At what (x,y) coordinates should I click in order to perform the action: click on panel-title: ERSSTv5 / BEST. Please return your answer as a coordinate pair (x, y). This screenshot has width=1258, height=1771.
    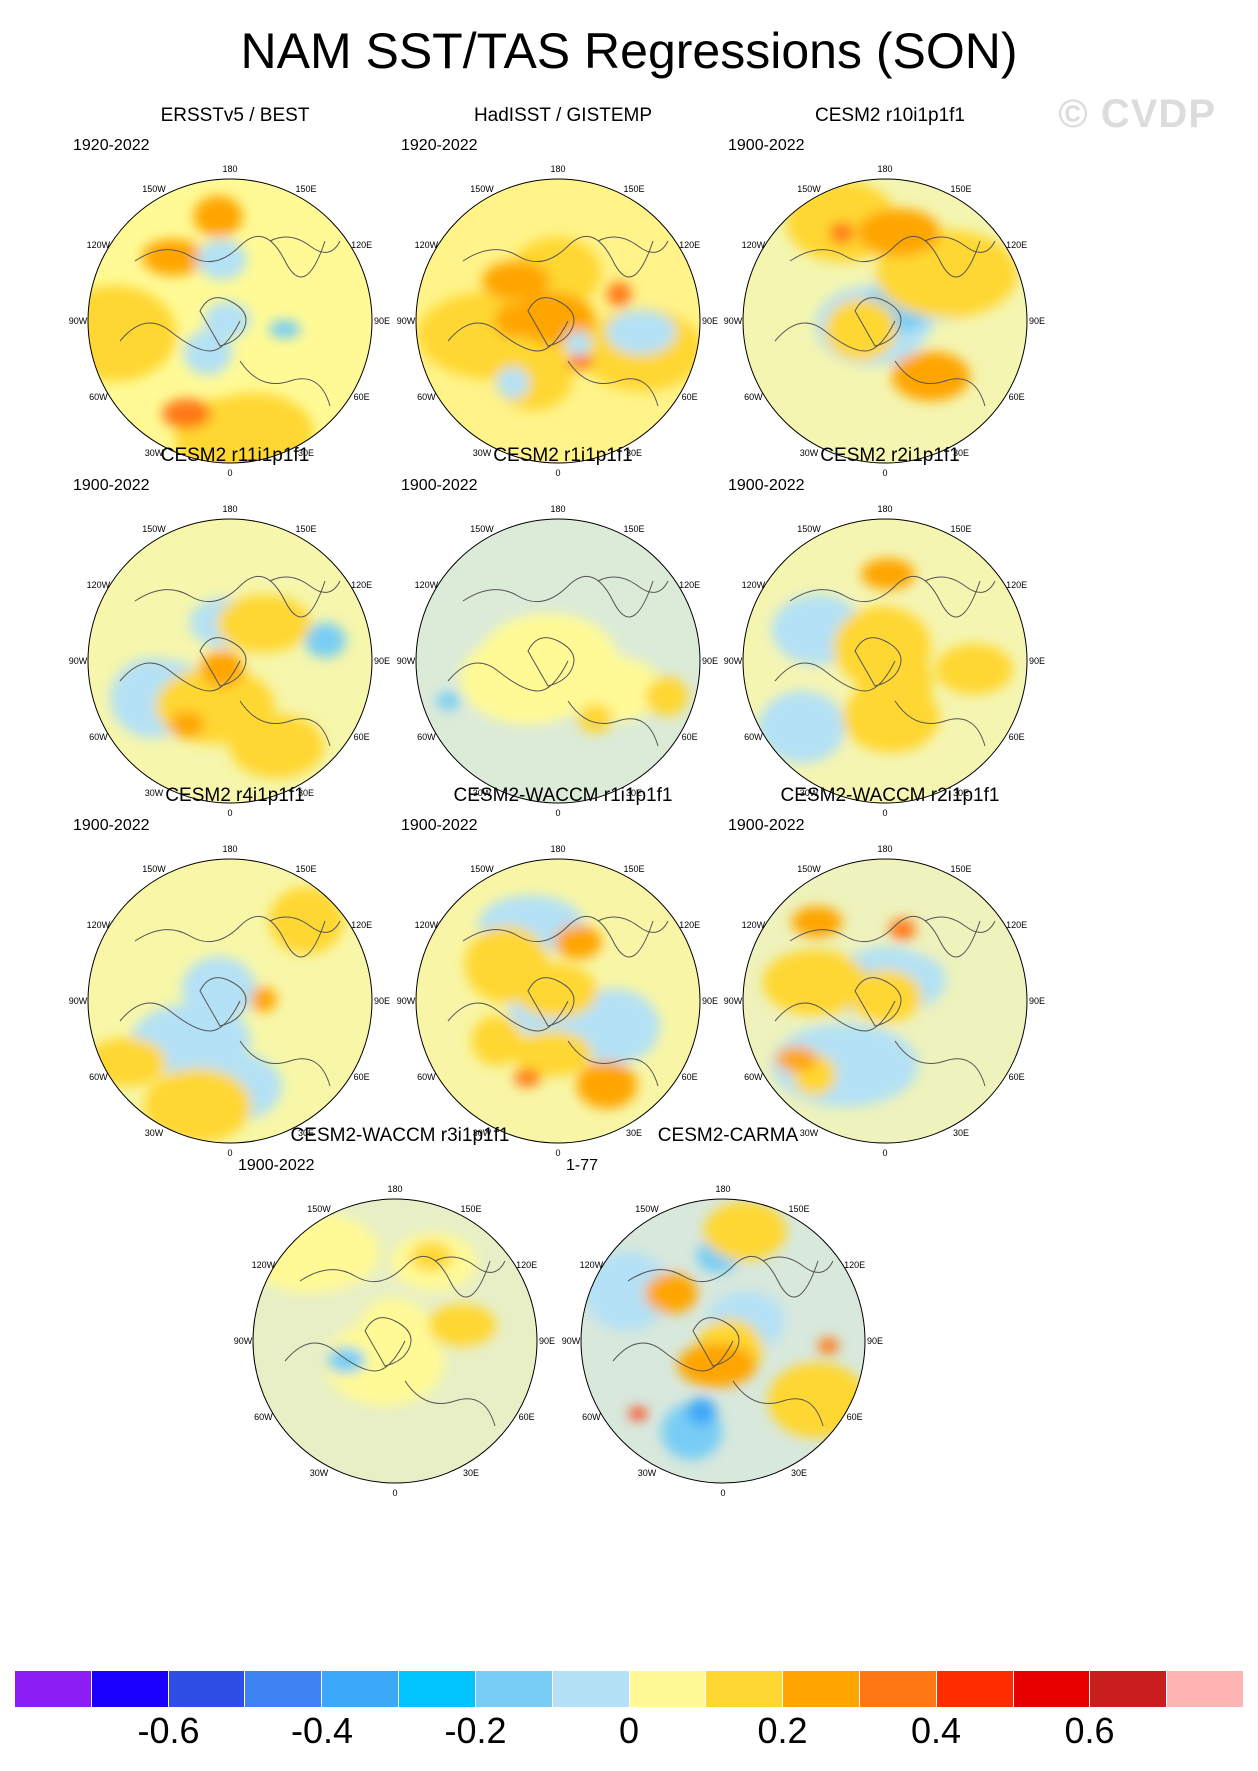
    Looking at the image, I should click on (235, 115).